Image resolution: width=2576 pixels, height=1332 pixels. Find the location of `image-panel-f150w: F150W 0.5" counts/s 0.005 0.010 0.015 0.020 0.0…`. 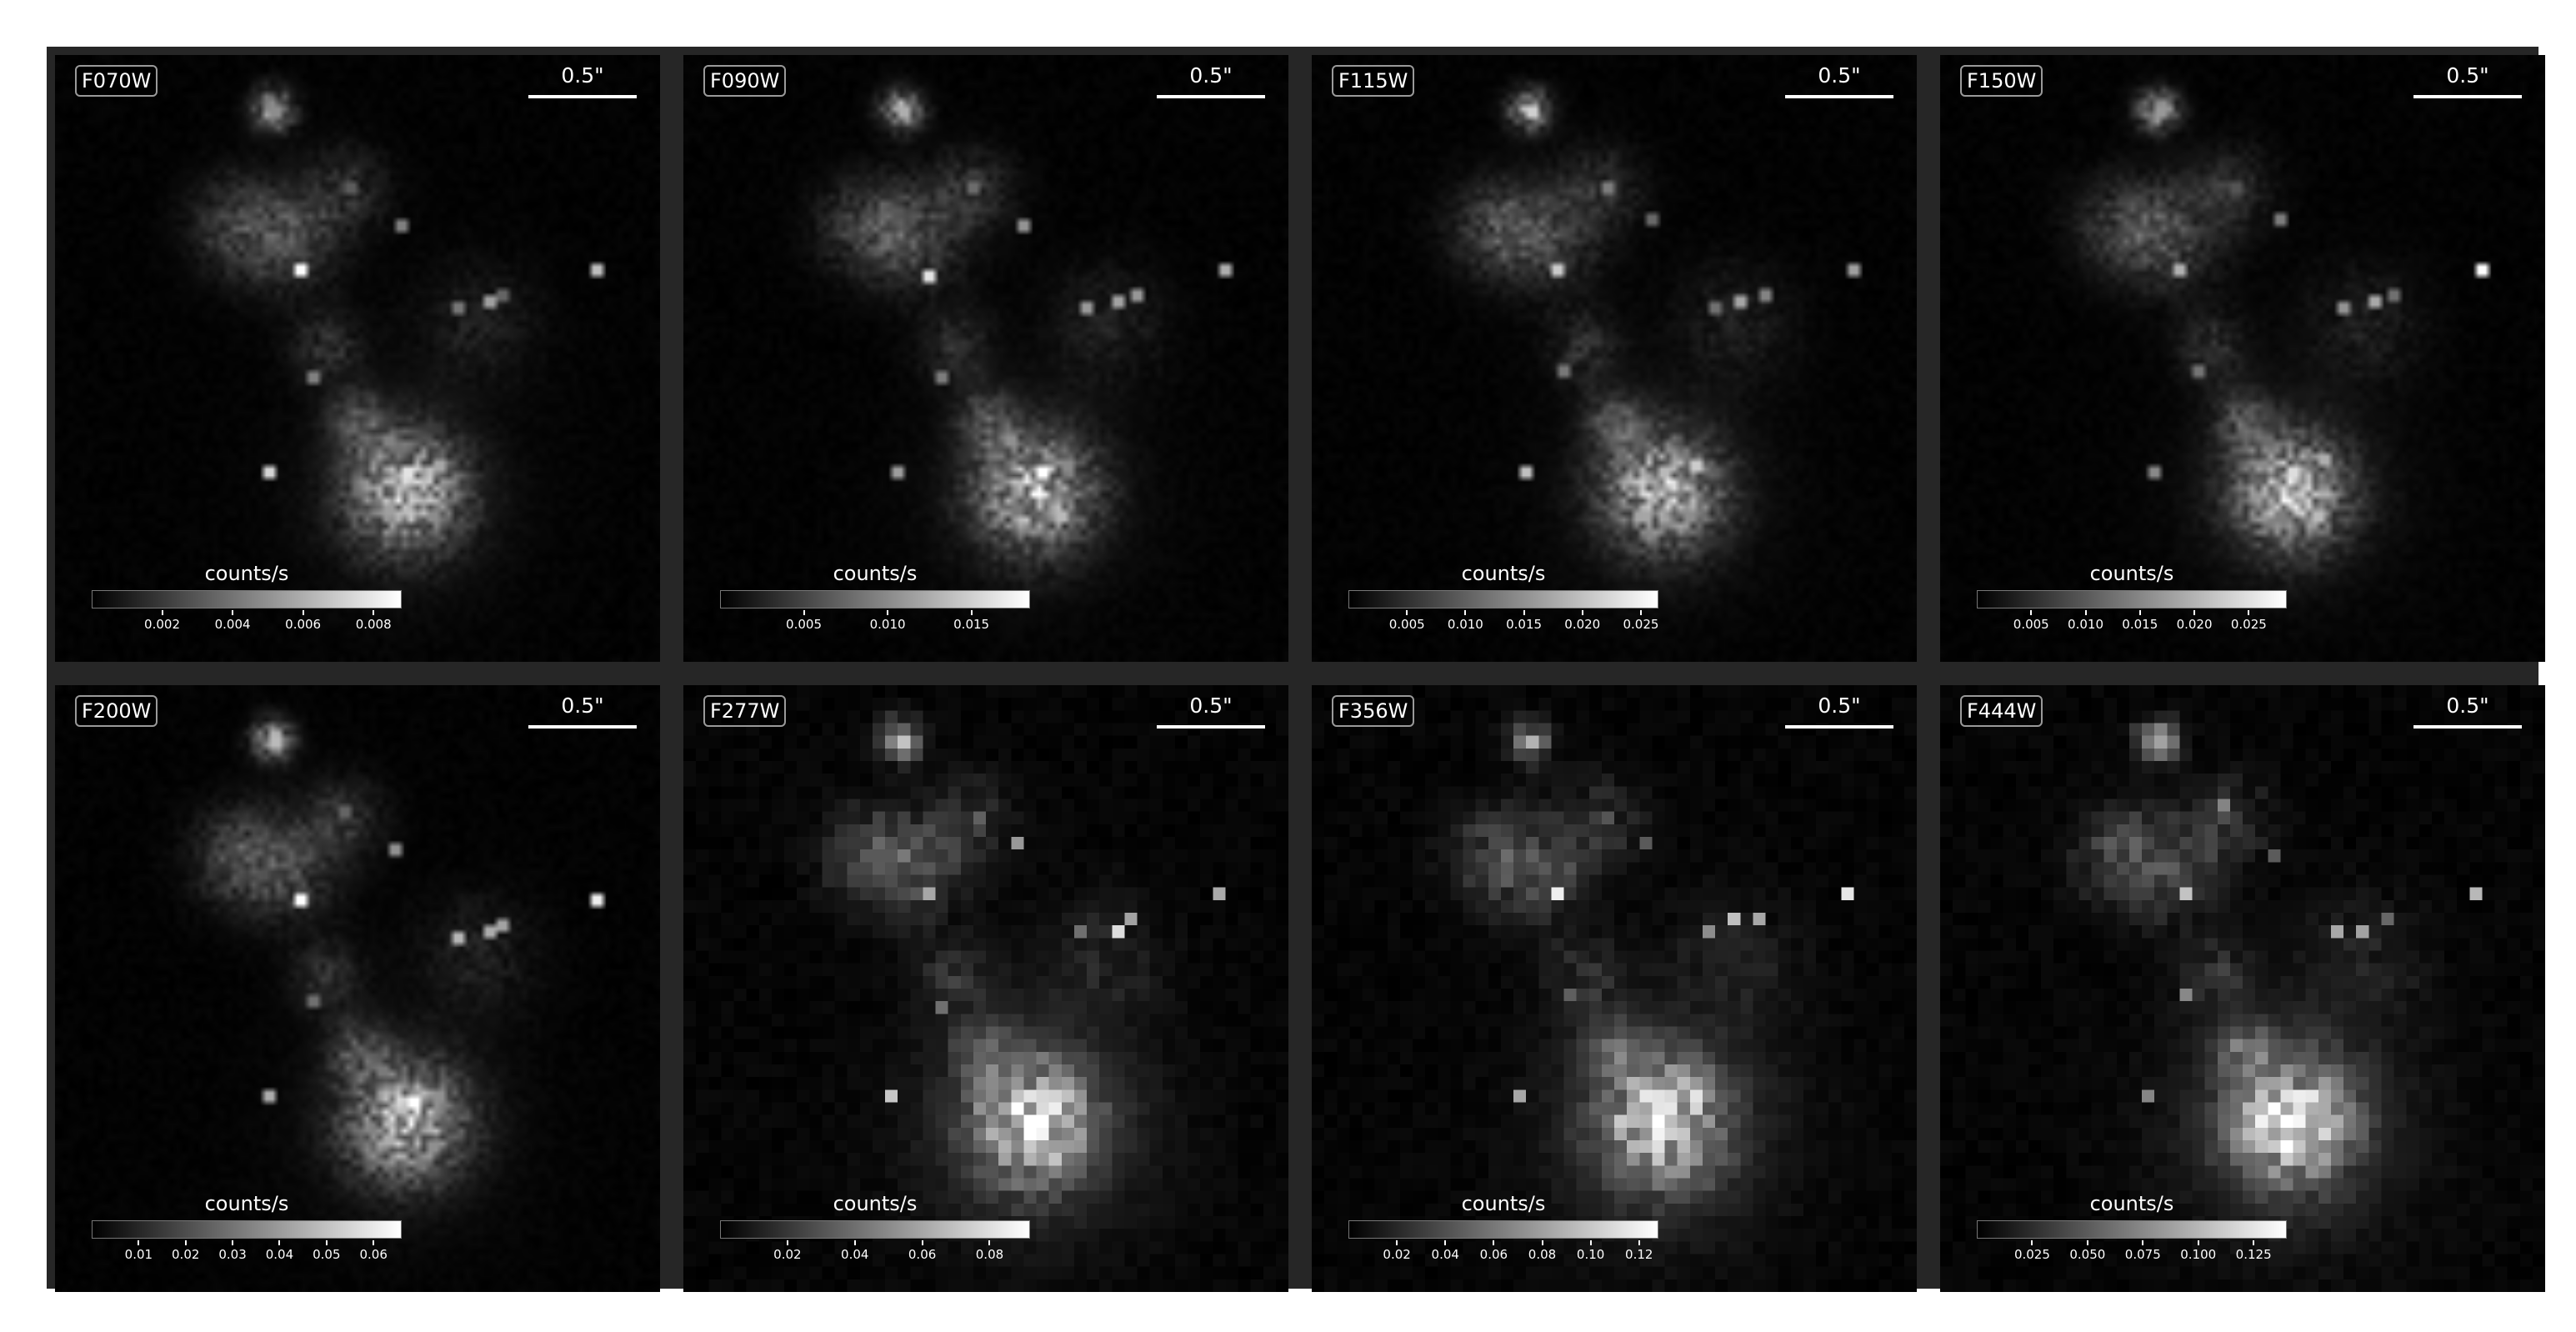

image-panel-f150w: F150W 0.5" counts/s 0.005 0.010 0.015 0.020 0.0… is located at coordinates (2243, 358).